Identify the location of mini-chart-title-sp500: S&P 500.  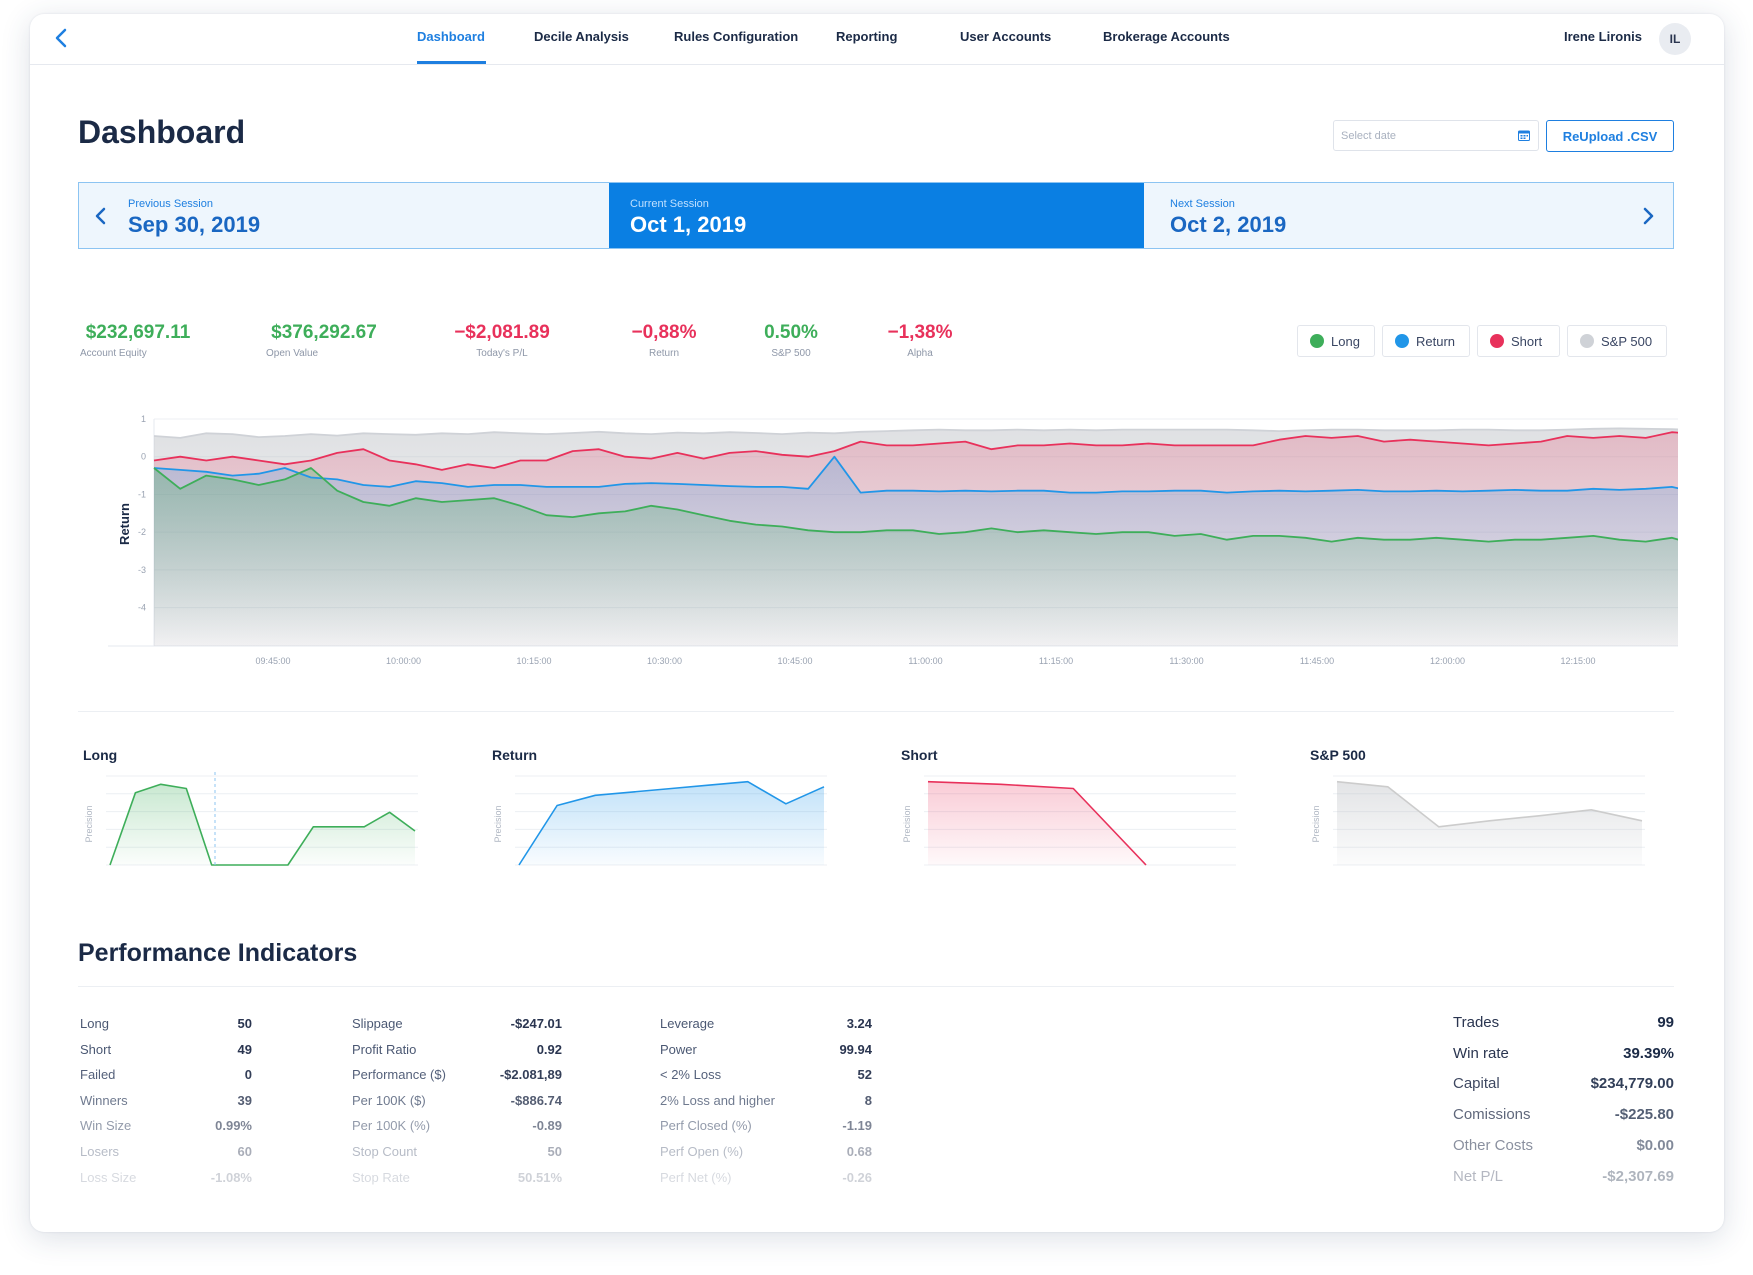
(1338, 755).